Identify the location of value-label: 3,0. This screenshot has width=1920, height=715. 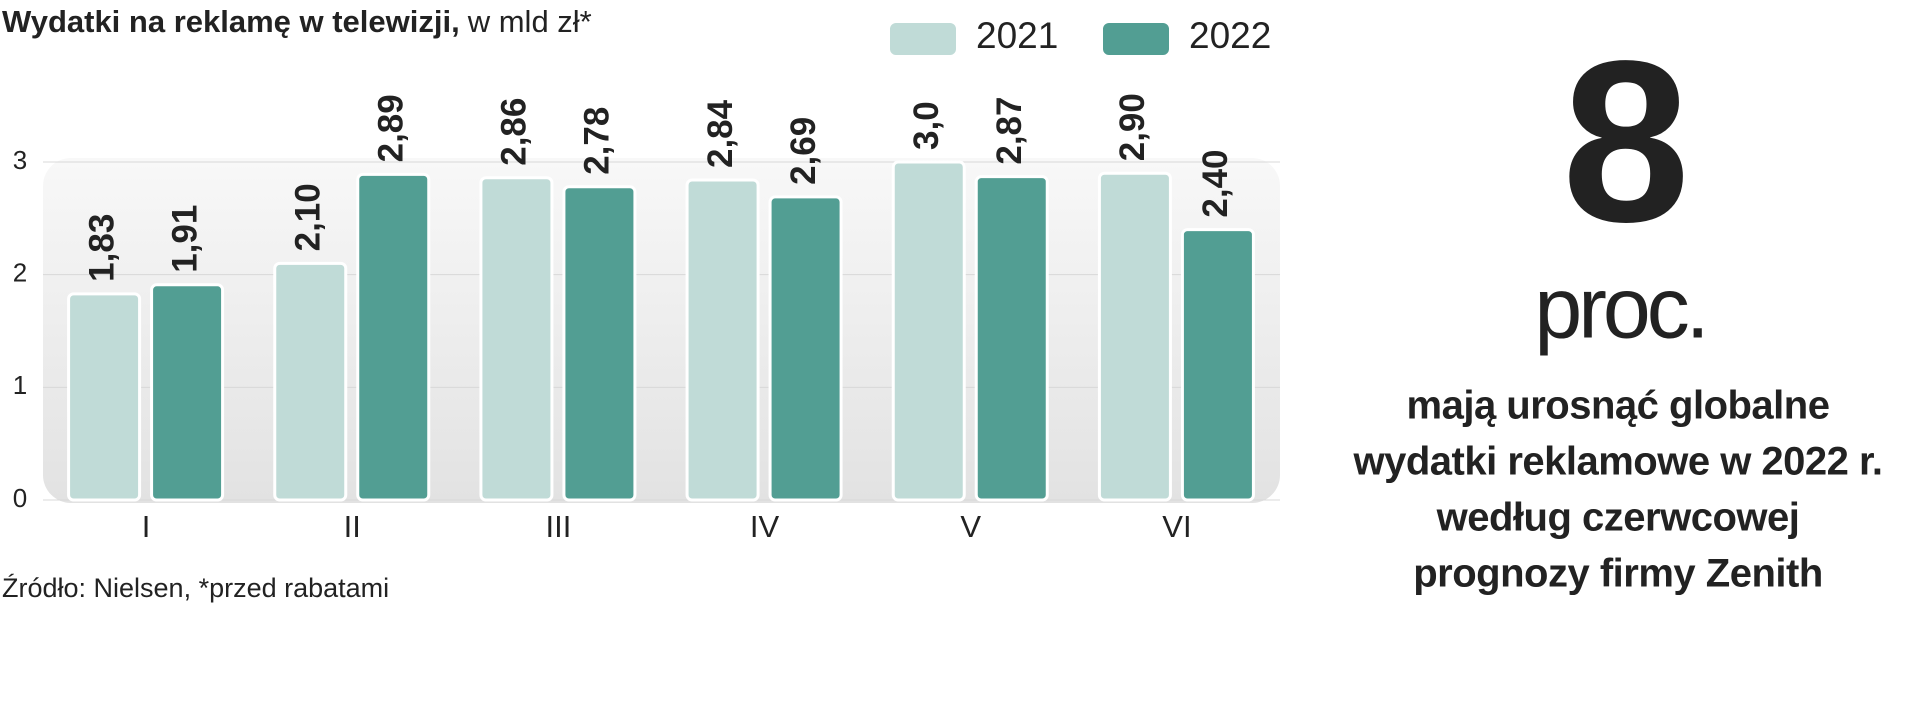
(926, 125).